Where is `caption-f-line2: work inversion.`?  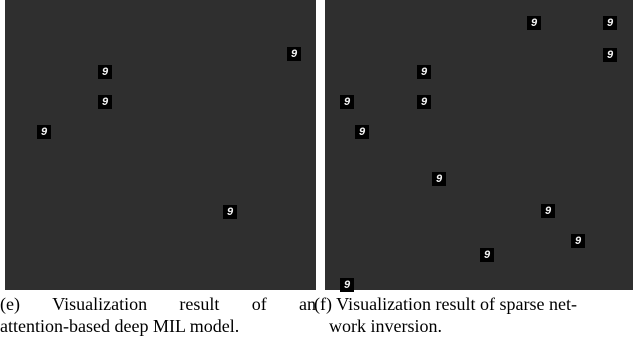
caption-f-line2: work inversion. is located at coordinates (385, 326).